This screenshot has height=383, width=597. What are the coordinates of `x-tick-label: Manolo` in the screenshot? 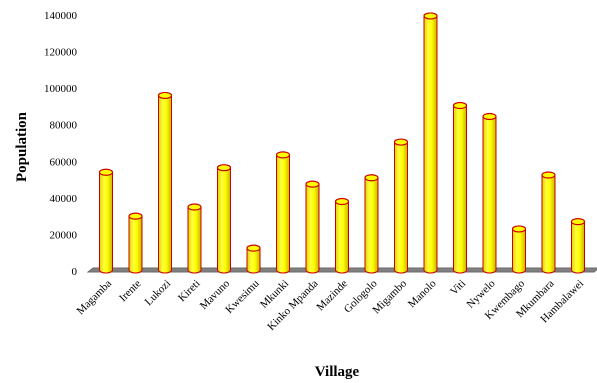 It's located at (422, 293).